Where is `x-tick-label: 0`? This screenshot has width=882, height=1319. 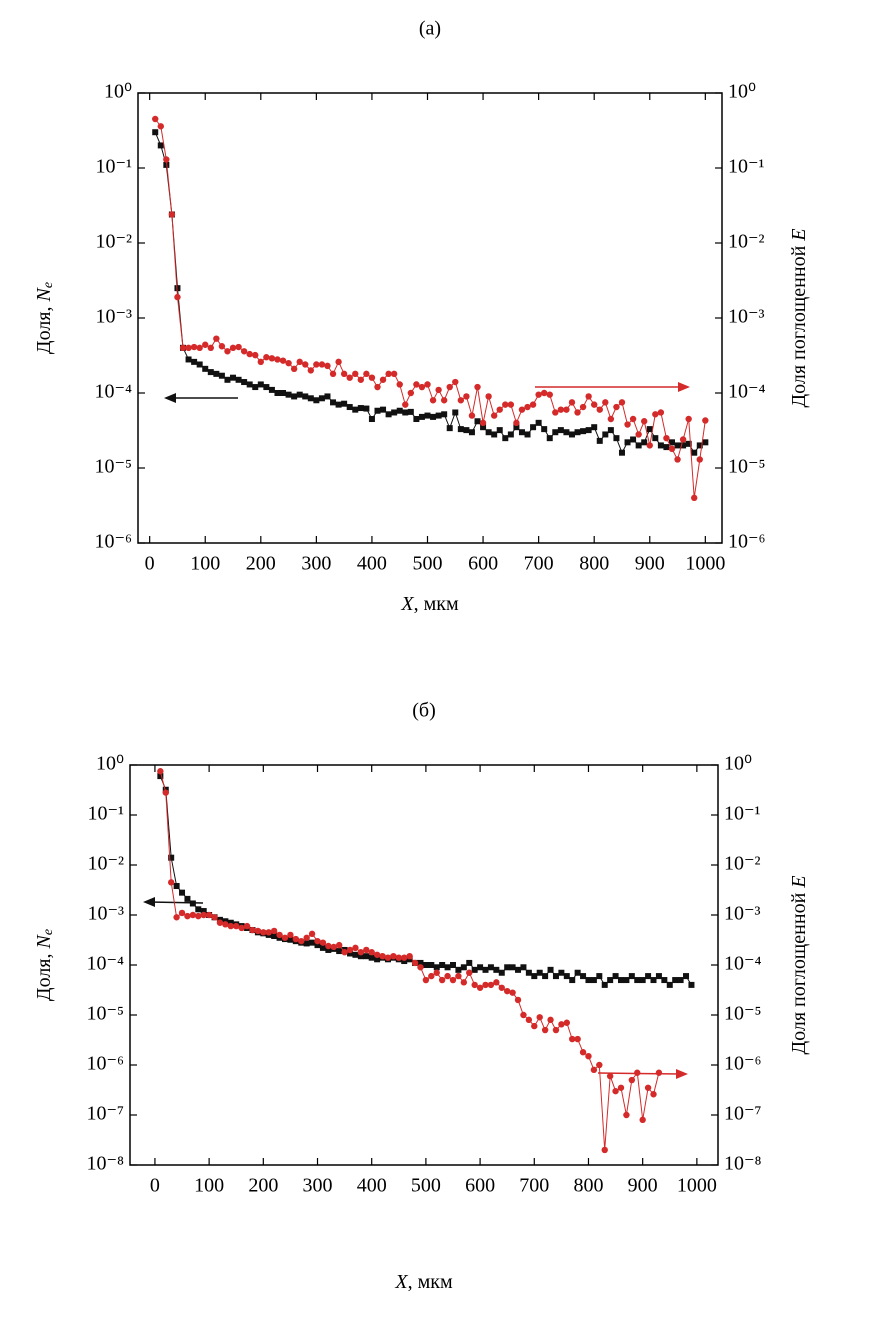 x-tick-label: 0 is located at coordinates (155, 1186).